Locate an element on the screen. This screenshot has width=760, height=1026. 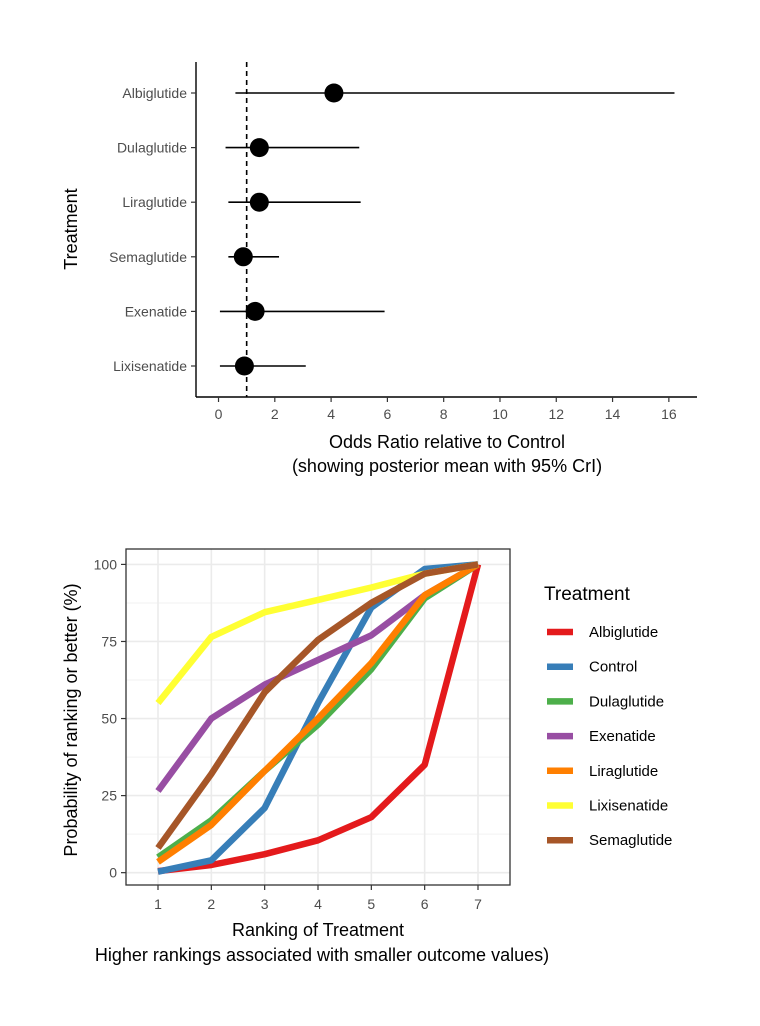
rank-y-ticks-group: 0 25 50 75 100 is located at coordinates (110, 718).